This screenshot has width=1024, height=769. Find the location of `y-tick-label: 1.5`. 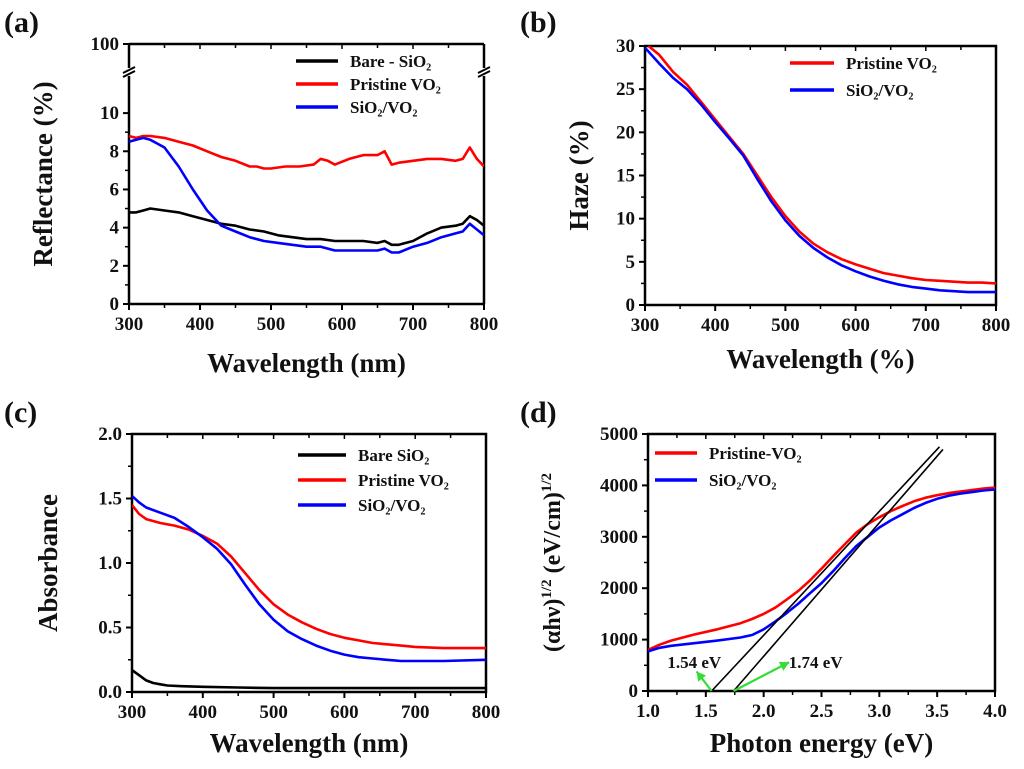

y-tick-label: 1.5 is located at coordinates (110, 499).